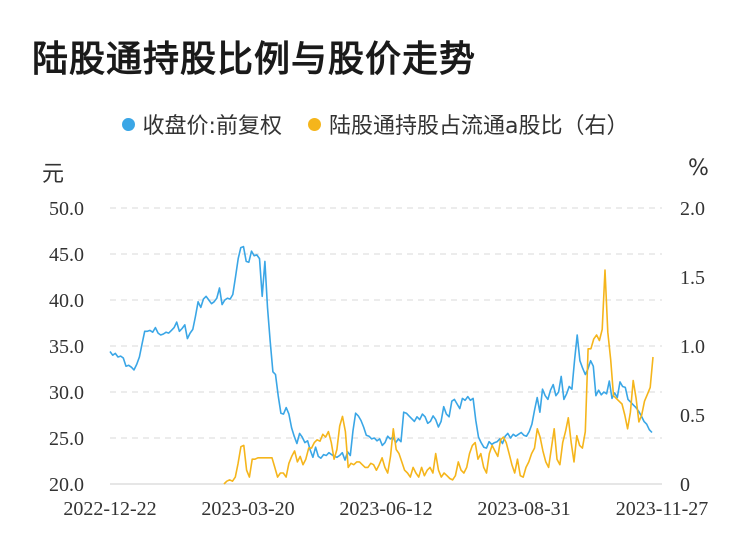 This screenshot has height=558, width=750. What do you see at coordinates (109, 509) in the screenshot?
I see `x-axis-tick-label: 2022-12-22` at bounding box center [109, 509].